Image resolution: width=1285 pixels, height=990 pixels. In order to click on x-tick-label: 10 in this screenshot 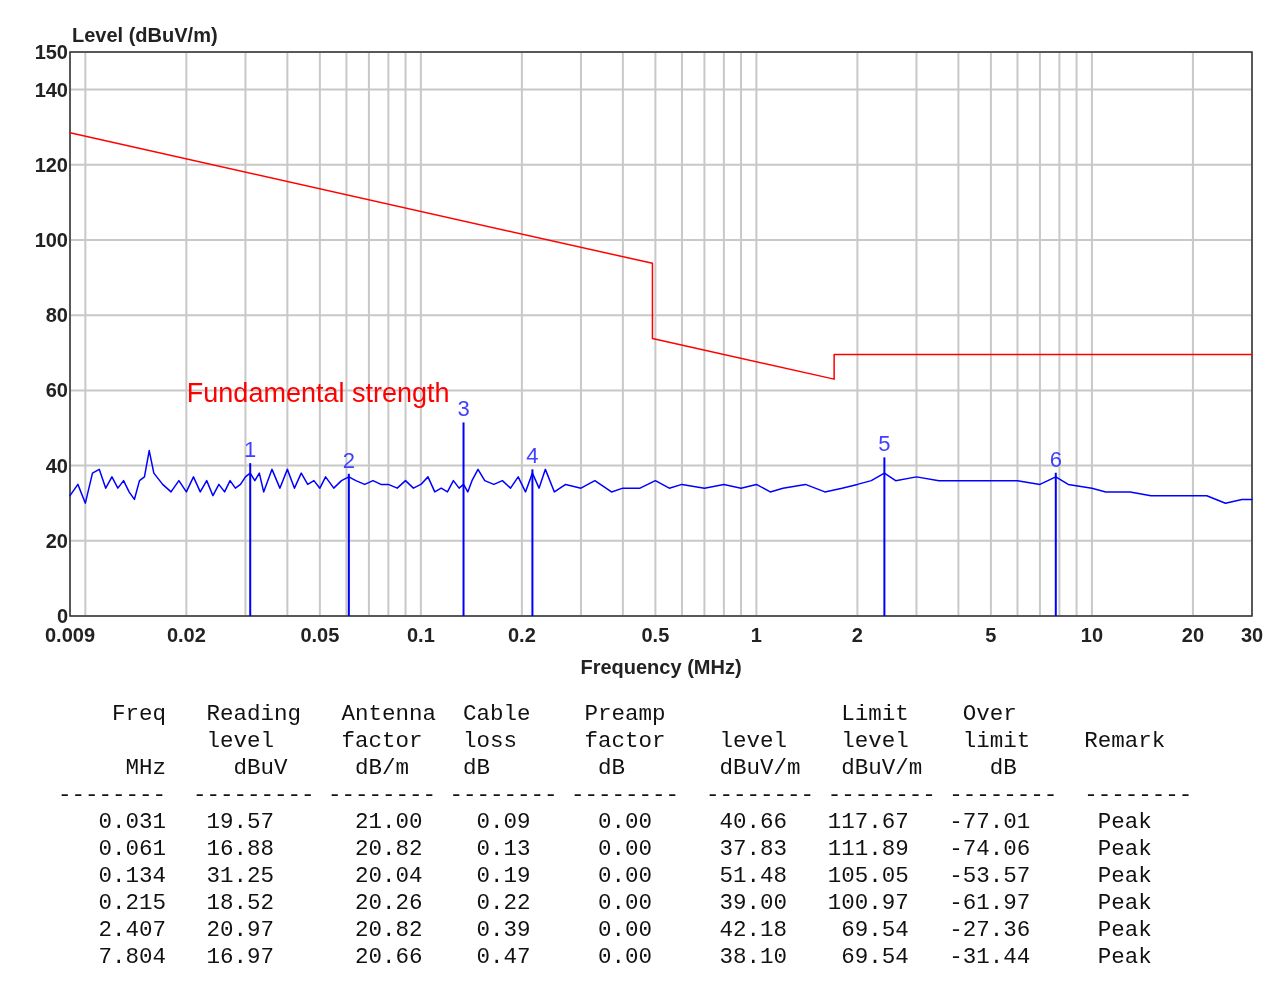, I will do `click(1092, 635)`.